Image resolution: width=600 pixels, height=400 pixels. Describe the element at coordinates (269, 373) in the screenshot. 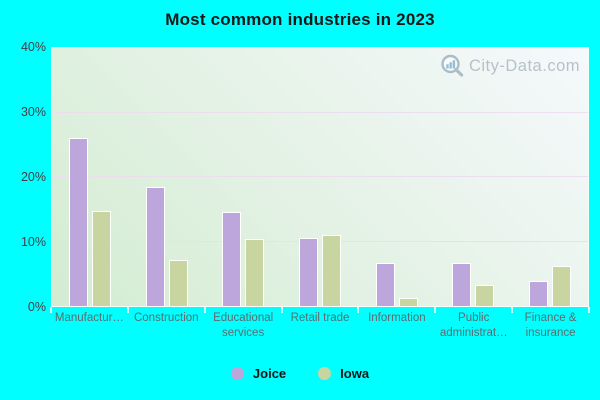

I see `legend-label-joice: Joice` at that location.